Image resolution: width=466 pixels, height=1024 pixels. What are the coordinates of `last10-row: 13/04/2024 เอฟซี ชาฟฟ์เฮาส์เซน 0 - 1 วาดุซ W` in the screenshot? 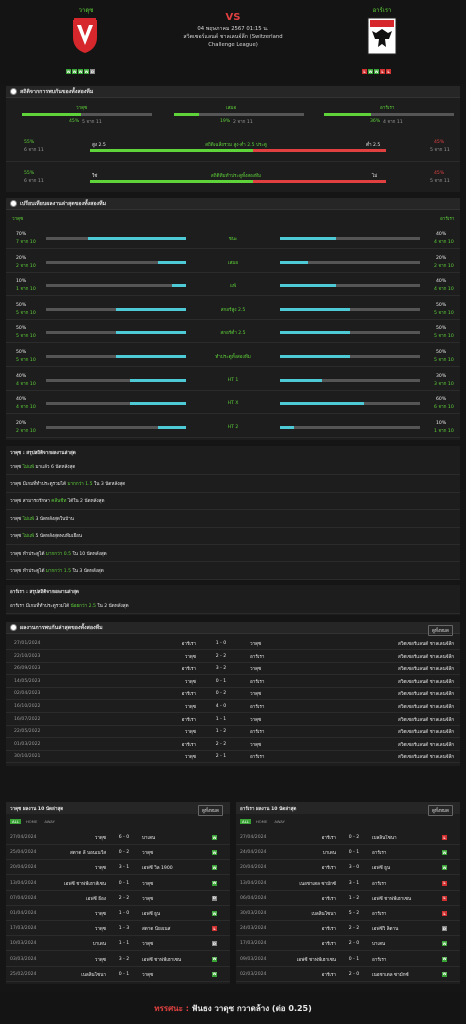 It's located at (118, 883).